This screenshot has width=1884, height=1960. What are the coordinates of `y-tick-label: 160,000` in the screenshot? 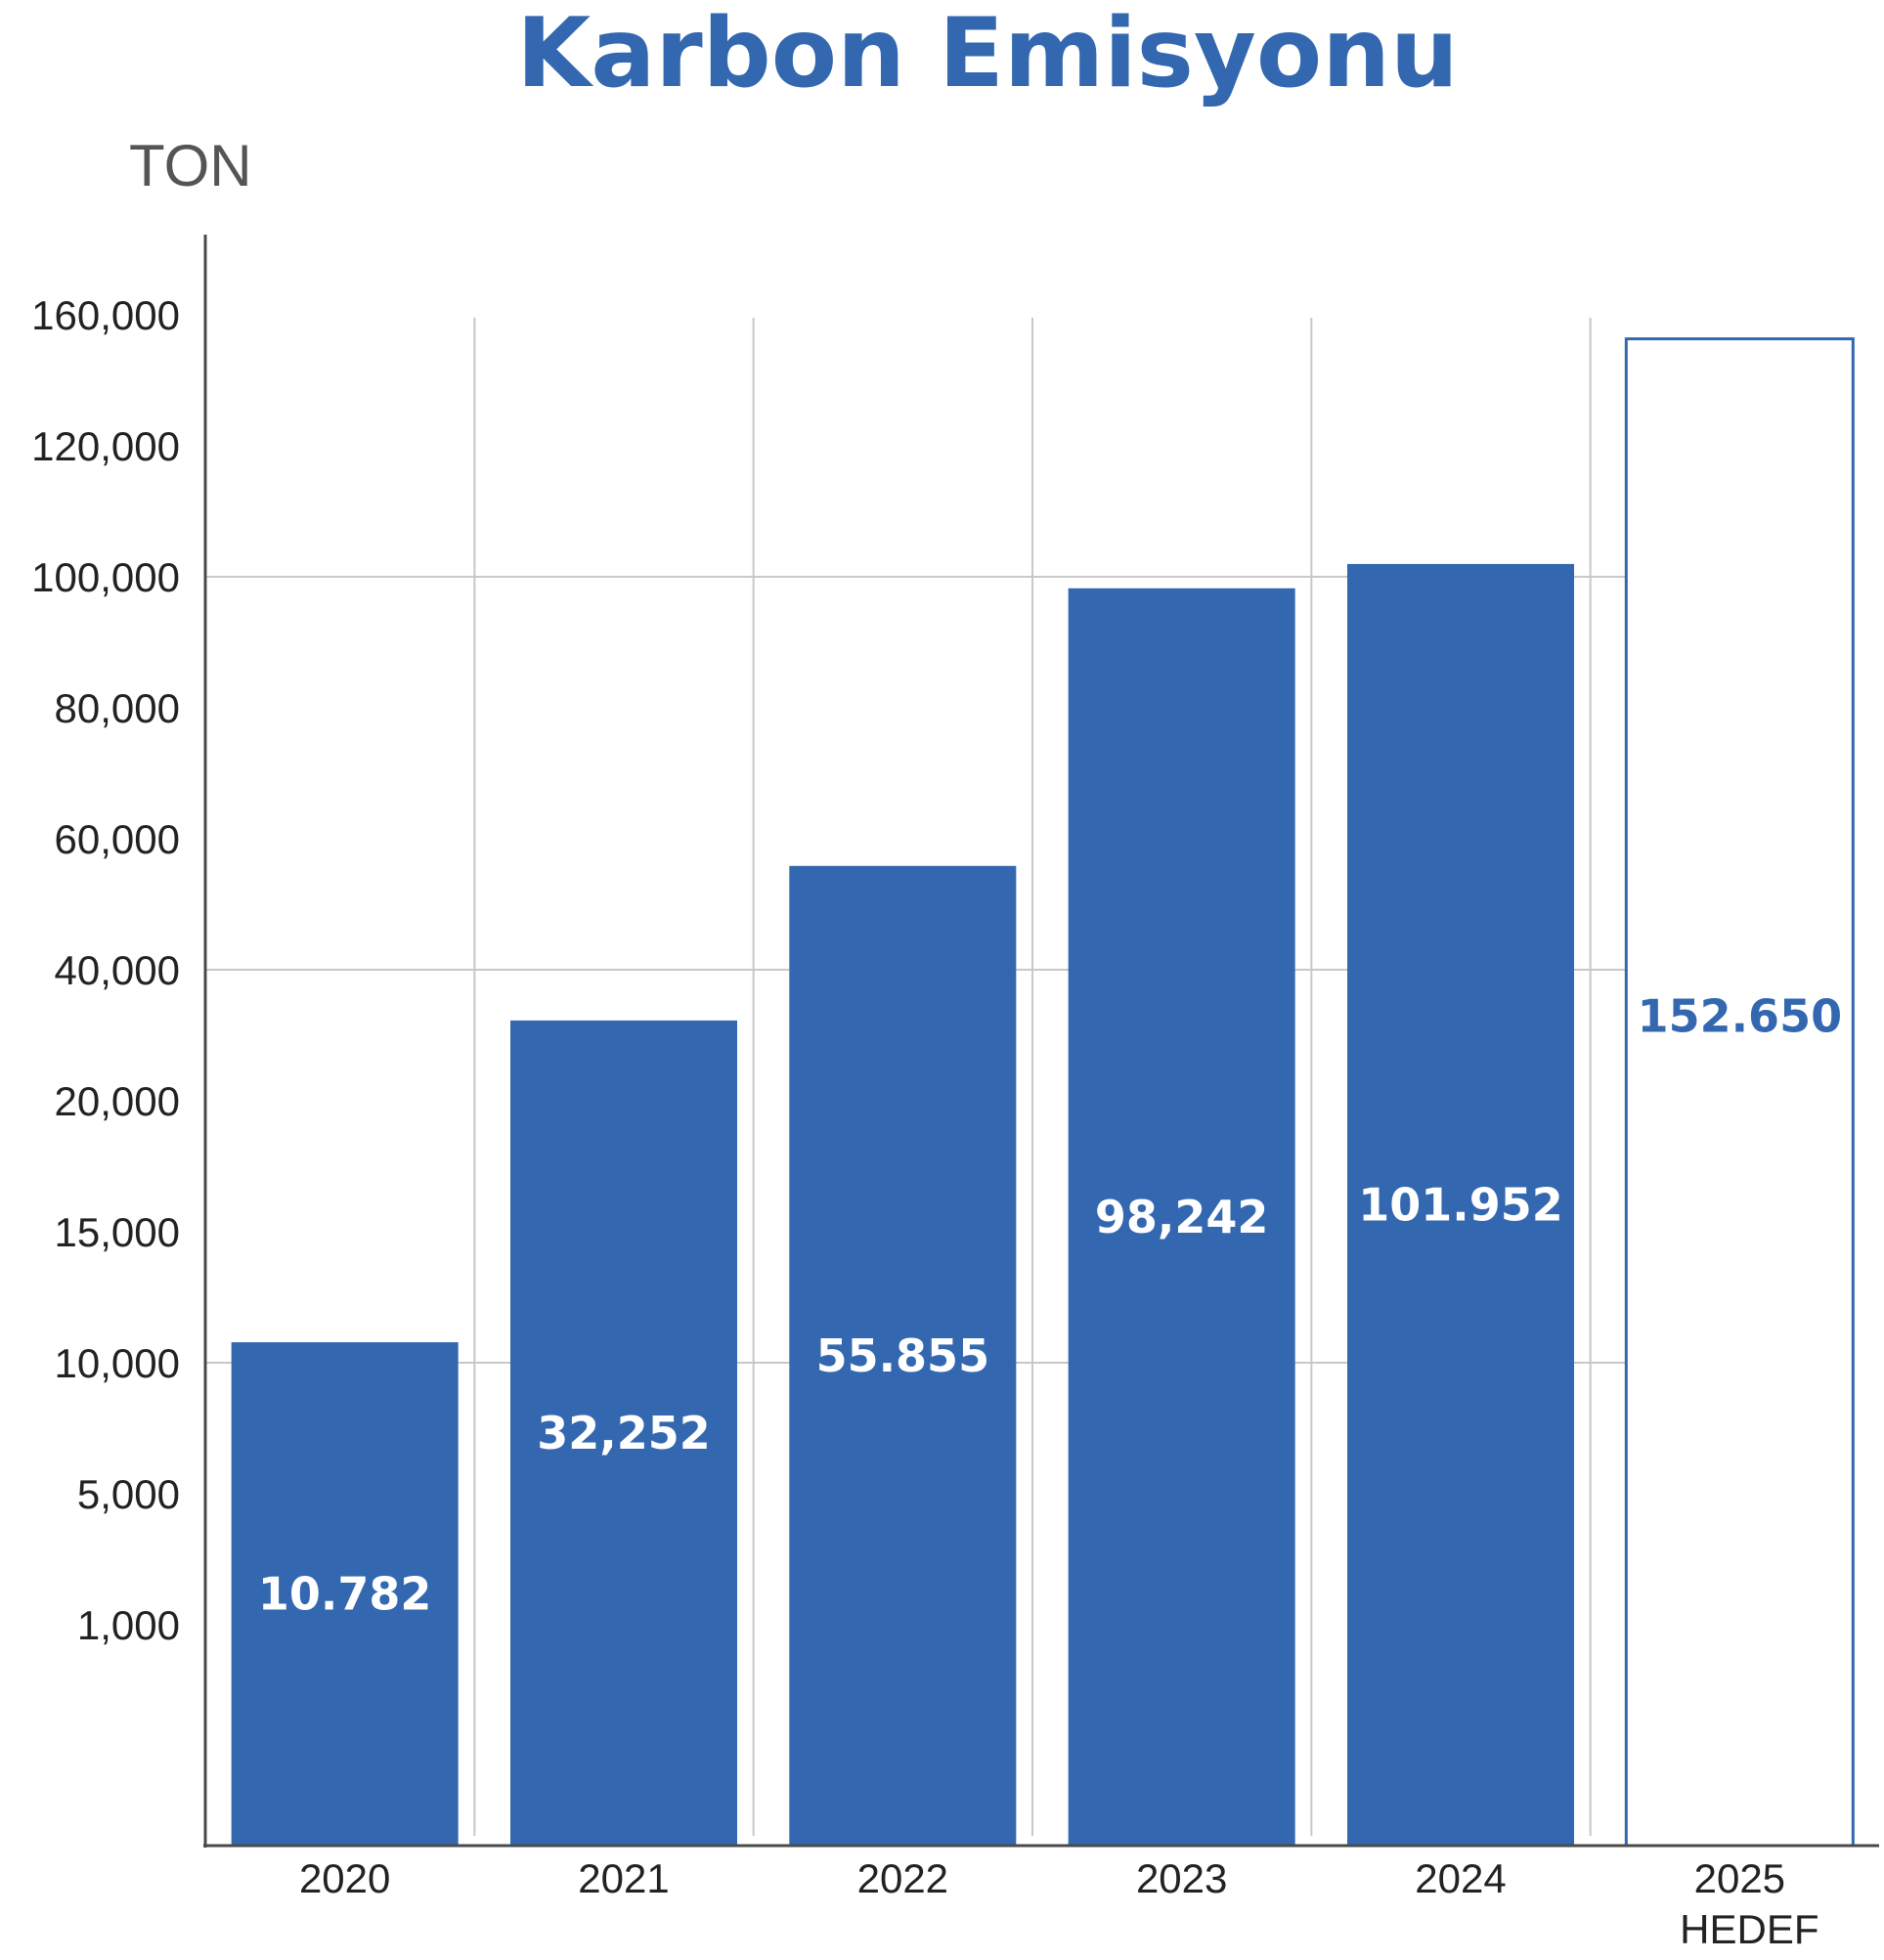 It's located at (105, 315).